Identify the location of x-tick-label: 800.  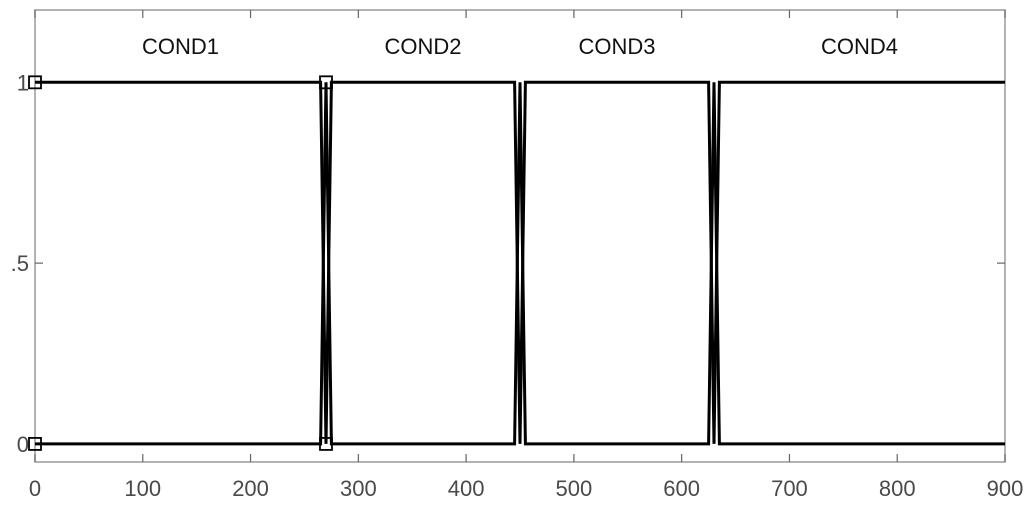
(897, 488).